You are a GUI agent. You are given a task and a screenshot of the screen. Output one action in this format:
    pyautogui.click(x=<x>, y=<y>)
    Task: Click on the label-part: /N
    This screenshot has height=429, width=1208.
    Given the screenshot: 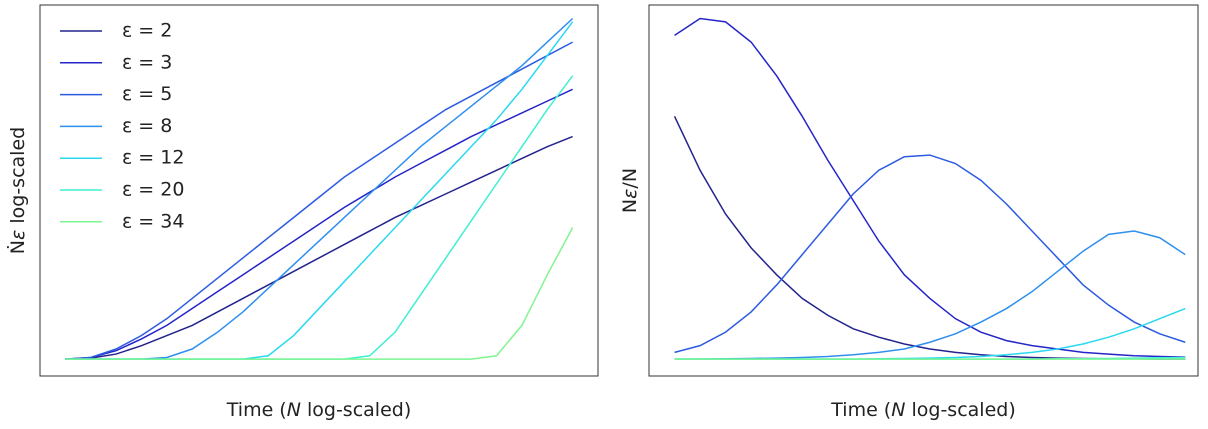 What is the action you would take?
    pyautogui.click(x=630, y=178)
    